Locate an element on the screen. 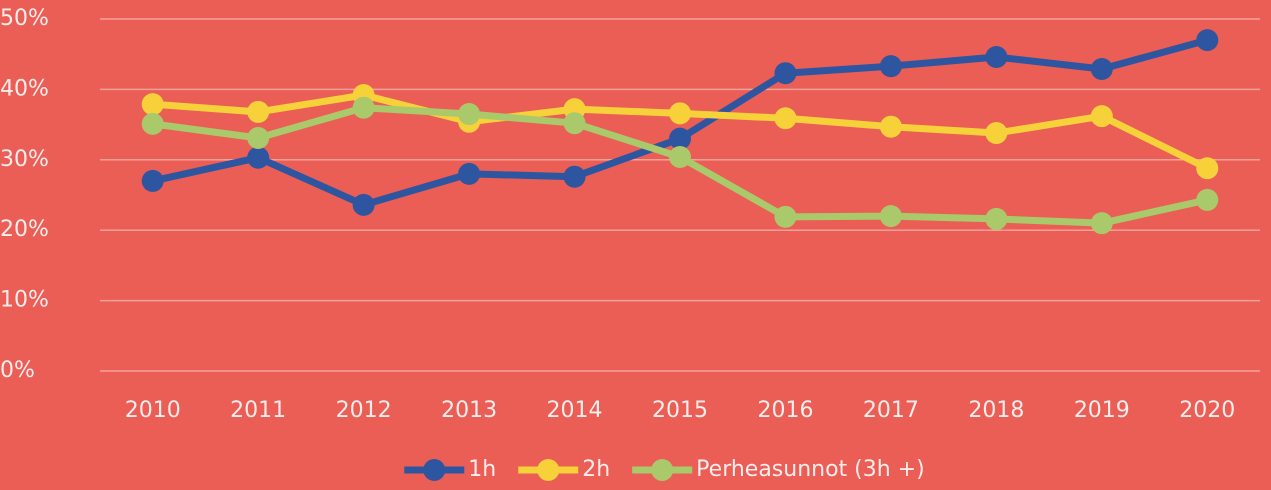  x-tick-label: 2018 is located at coordinates (996, 410).